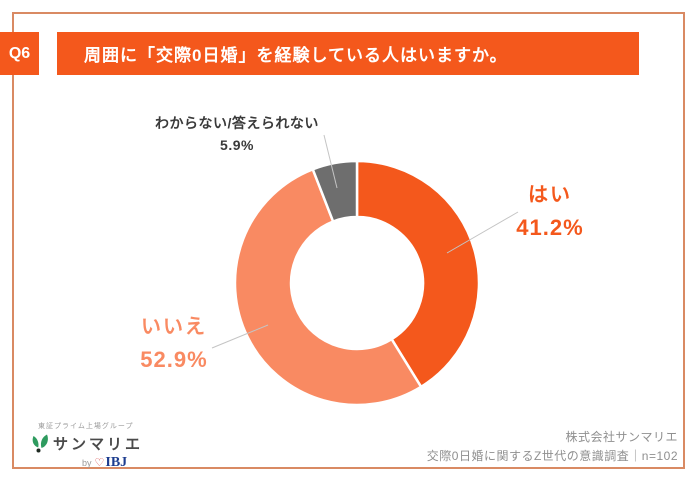  I want to click on callout-dontknow-value: 5.9%, so click(237, 145).